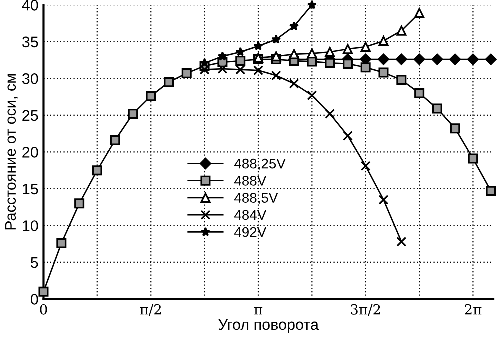 This screenshot has width=497, height=342. I want to click on x-tick-label: 2π, so click(473, 309).